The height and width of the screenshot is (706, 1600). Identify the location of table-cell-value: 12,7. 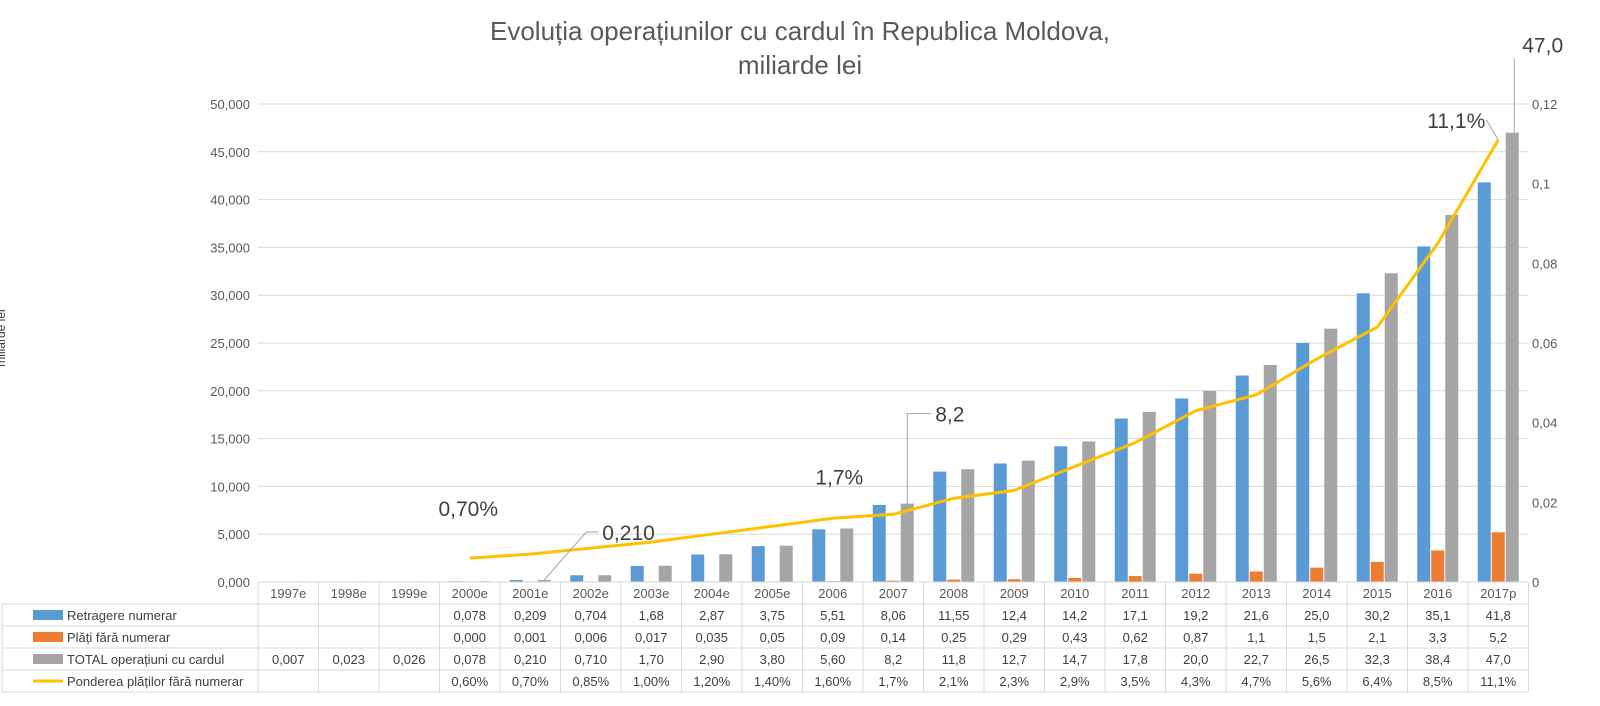
(1014, 659).